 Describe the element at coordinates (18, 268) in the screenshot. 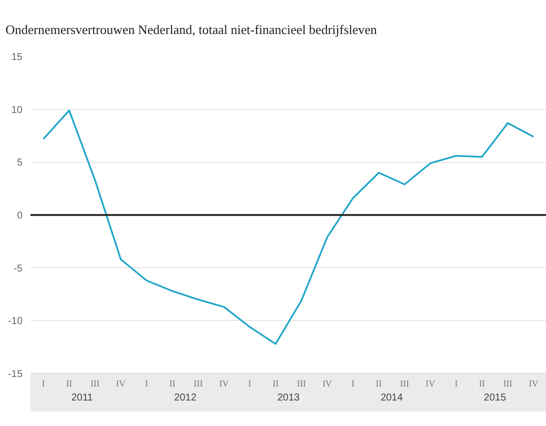

I see `y-tick-label: -5` at that location.